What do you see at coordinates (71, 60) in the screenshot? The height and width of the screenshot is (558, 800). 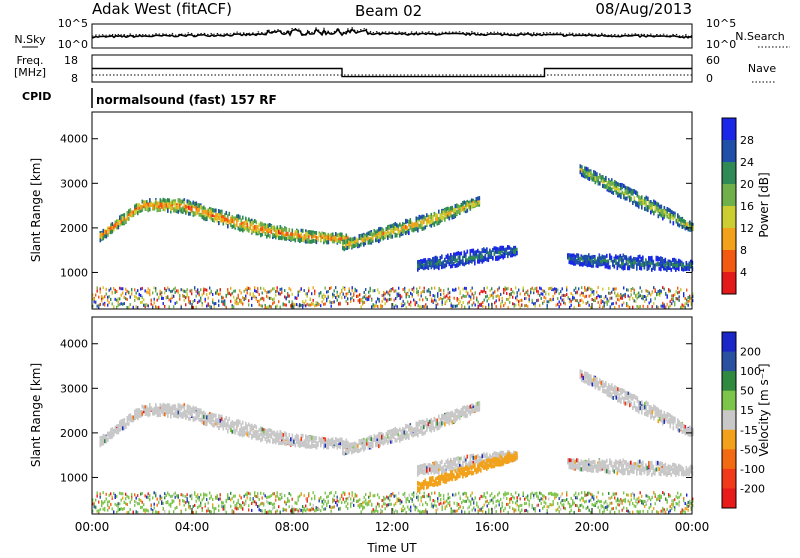 I see `freq-tick-top: 18` at bounding box center [71, 60].